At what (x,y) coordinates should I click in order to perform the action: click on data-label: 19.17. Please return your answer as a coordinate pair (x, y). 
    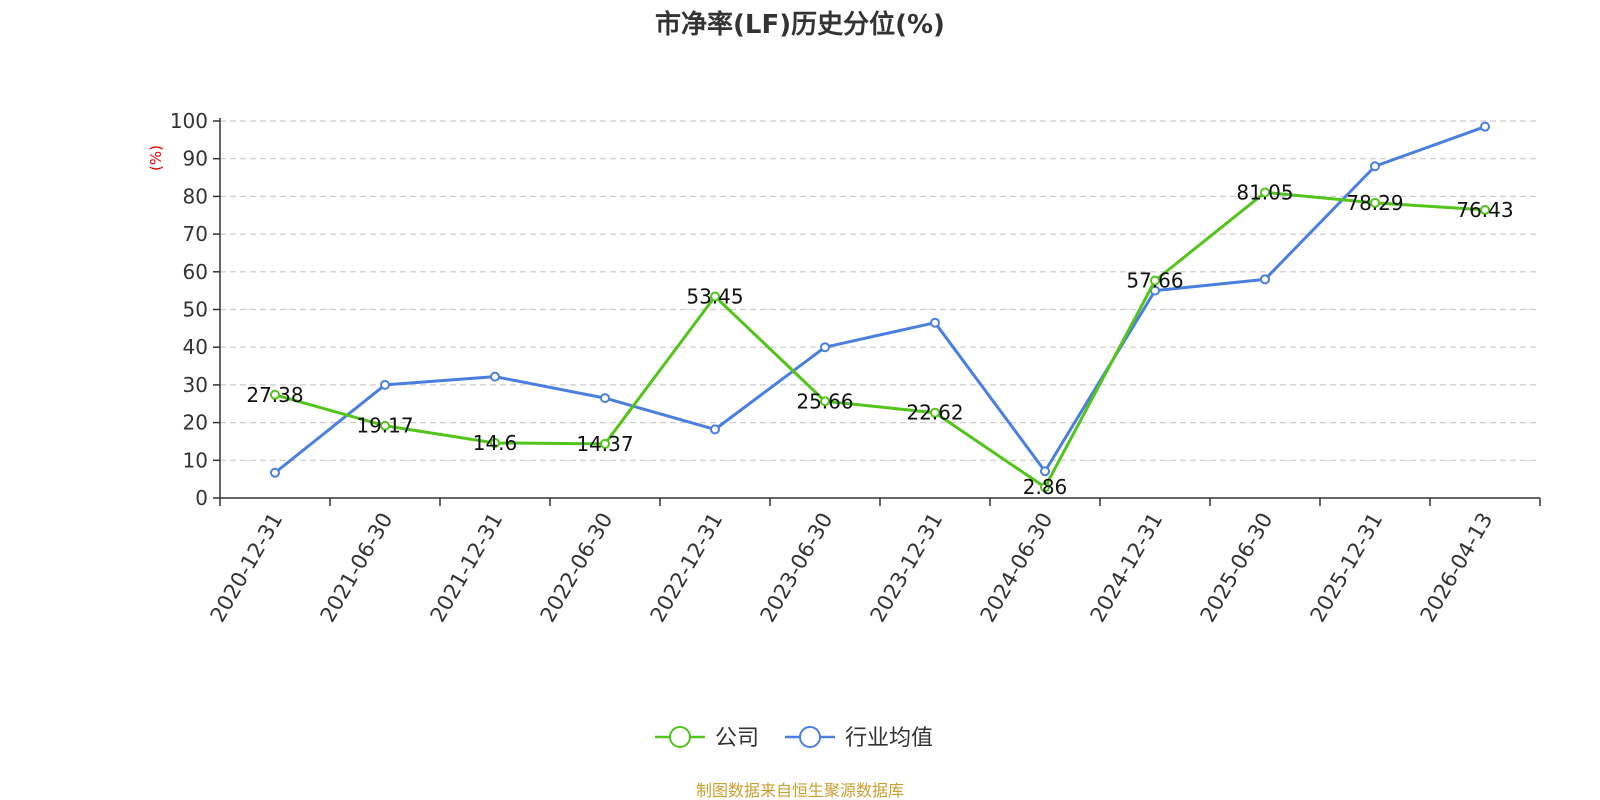
    Looking at the image, I should click on (384, 426).